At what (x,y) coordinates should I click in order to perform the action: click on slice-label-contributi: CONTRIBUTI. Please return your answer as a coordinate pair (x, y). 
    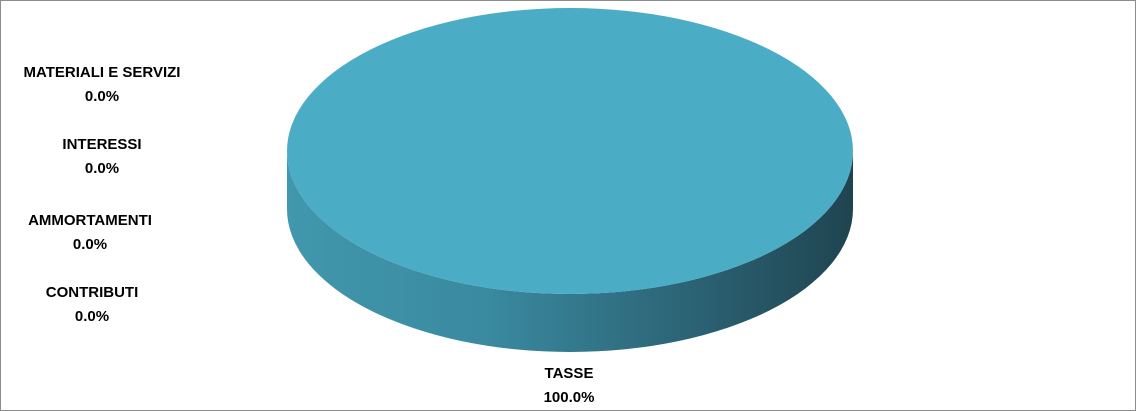
    Looking at the image, I should click on (92, 292).